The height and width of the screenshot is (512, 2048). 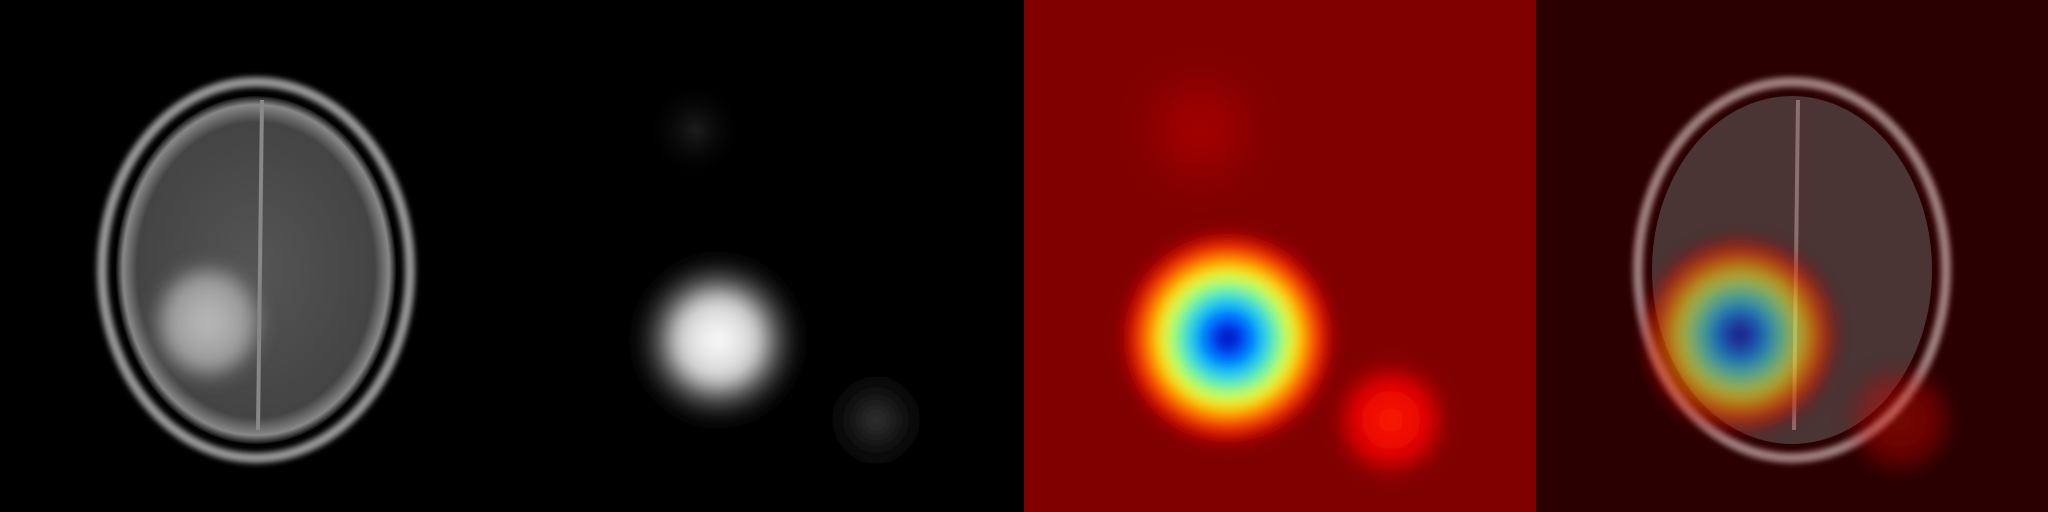 I want to click on brain, so click(x=256, y=270).